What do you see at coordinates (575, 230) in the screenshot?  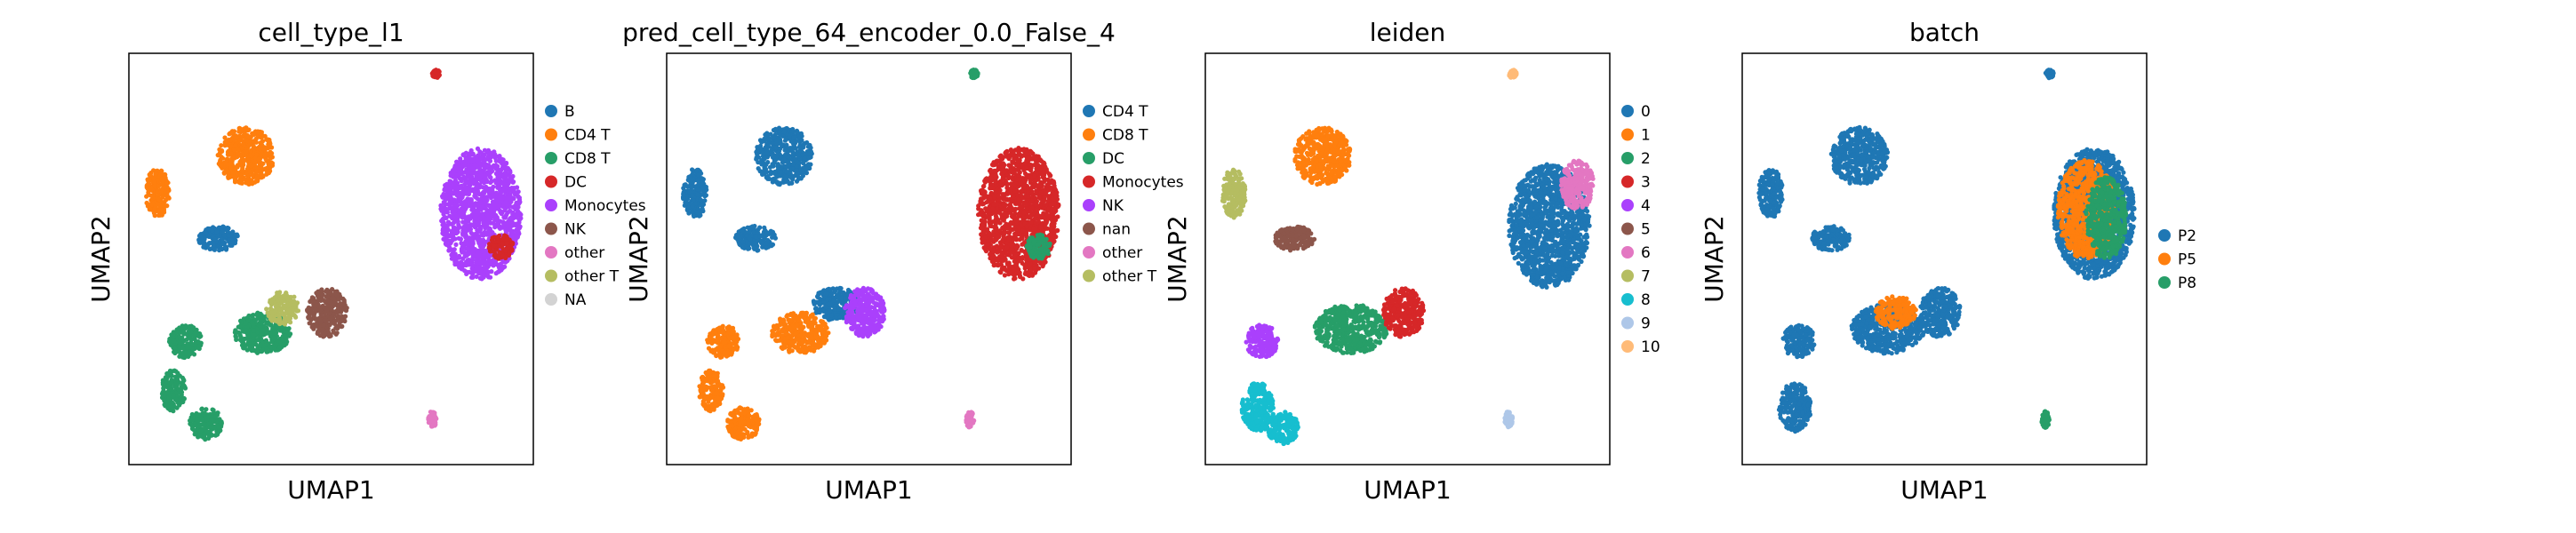 I see `legend-label: NK` at bounding box center [575, 230].